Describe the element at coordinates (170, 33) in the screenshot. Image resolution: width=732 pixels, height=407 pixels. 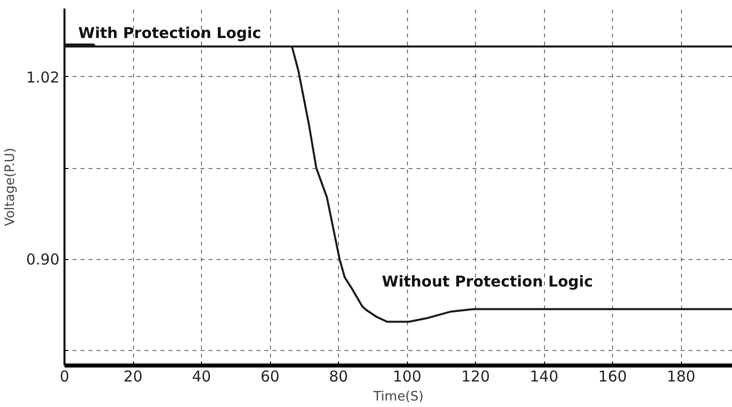
I see `annotation: With Protection Logic` at that location.